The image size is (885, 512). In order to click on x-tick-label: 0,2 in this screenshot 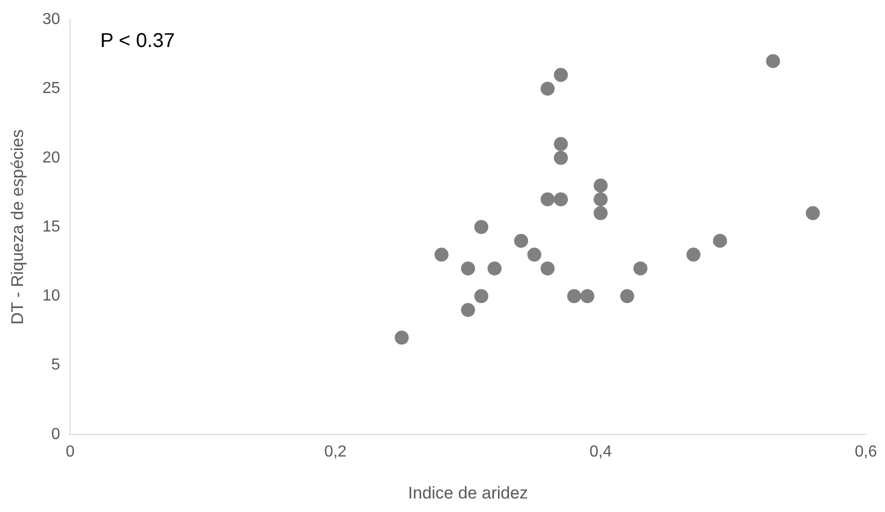, I will do `click(335, 451)`.